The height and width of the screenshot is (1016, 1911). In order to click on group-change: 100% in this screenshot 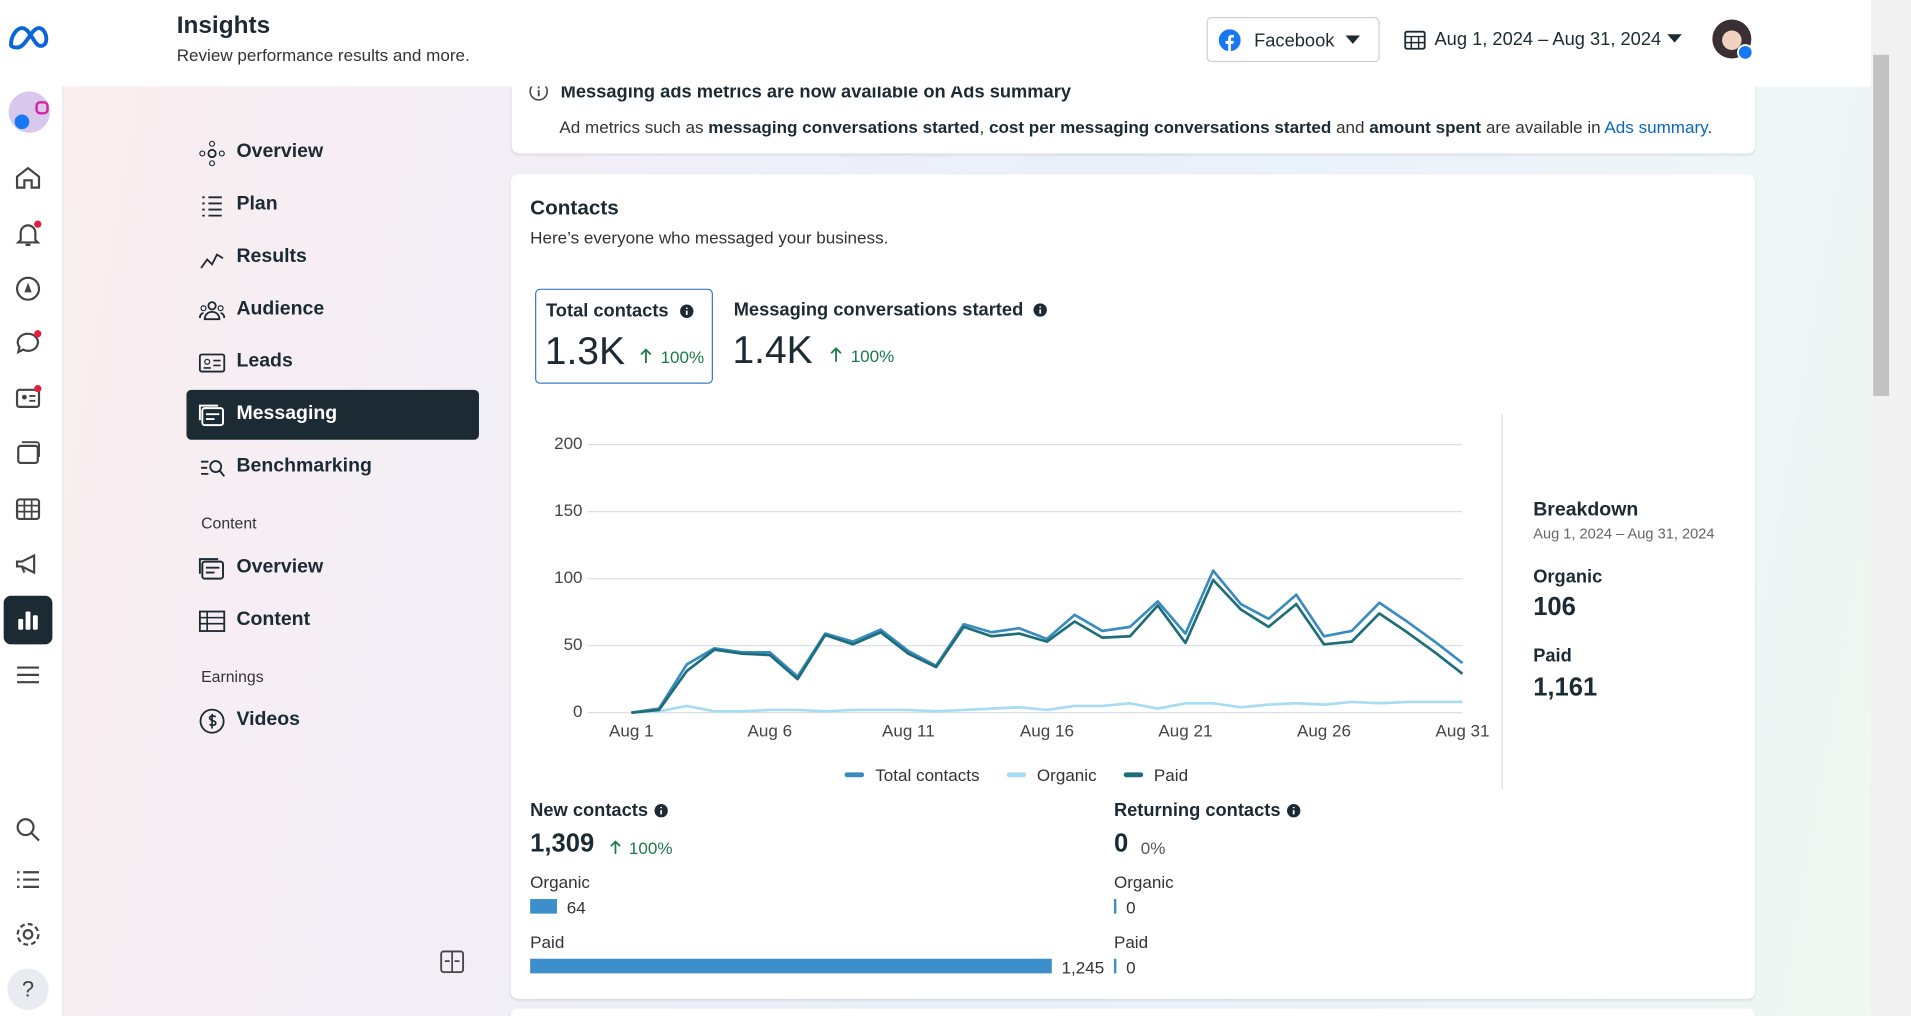, I will do `click(641, 848)`.